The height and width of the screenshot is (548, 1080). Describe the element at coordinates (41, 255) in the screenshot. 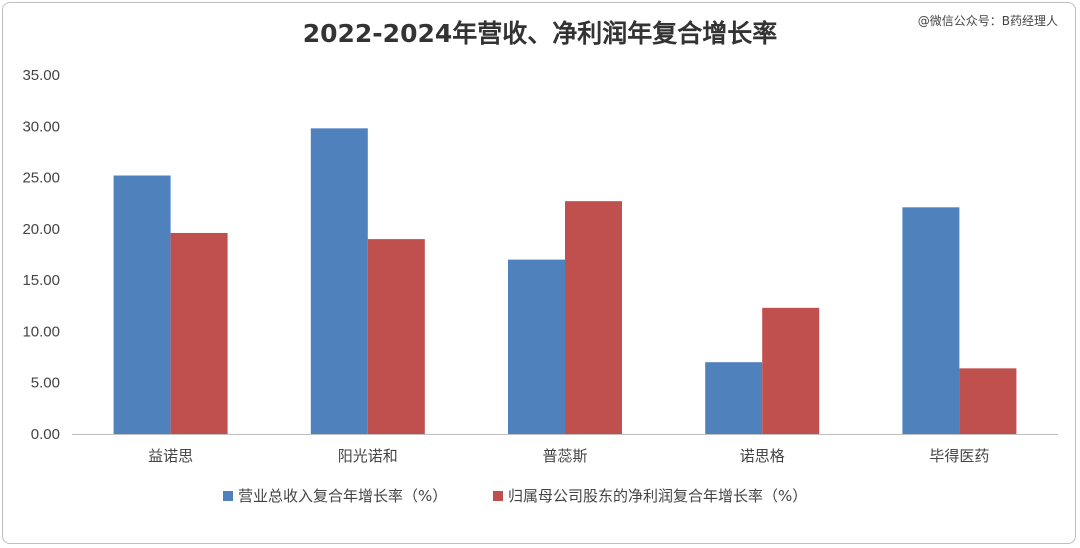

I see `y-axis-ticks: 0.00 5.00 10.00 15.00 20.00 25.00 30.00 35.00` at that location.